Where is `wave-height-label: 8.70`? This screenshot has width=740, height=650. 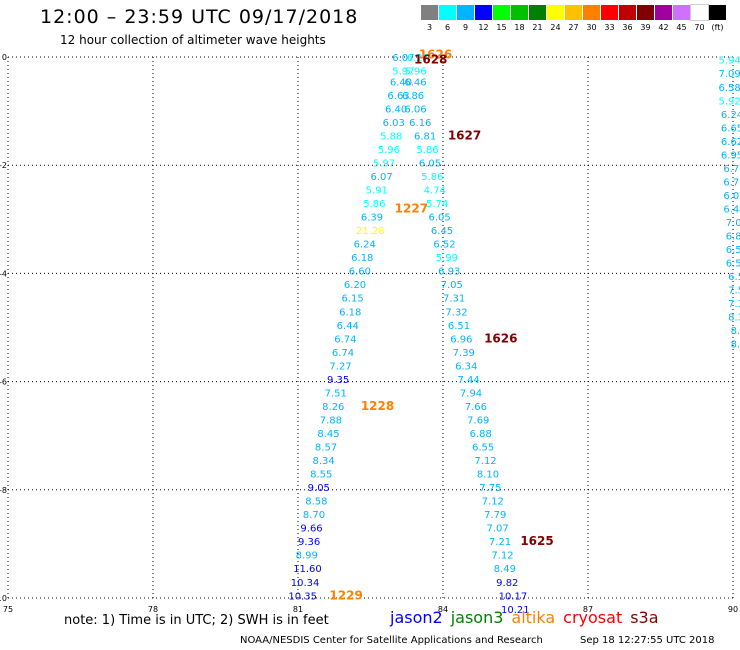 wave-height-label: 8.70 is located at coordinates (314, 515).